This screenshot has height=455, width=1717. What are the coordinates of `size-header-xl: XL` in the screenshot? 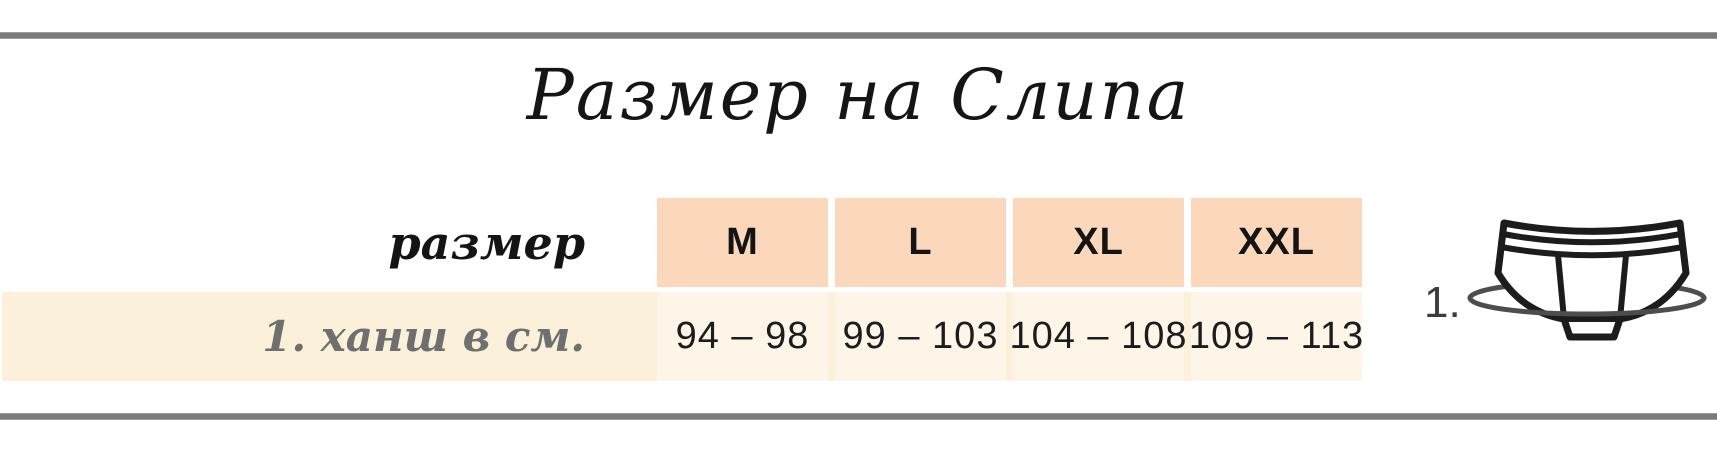 It's located at (1098, 242).